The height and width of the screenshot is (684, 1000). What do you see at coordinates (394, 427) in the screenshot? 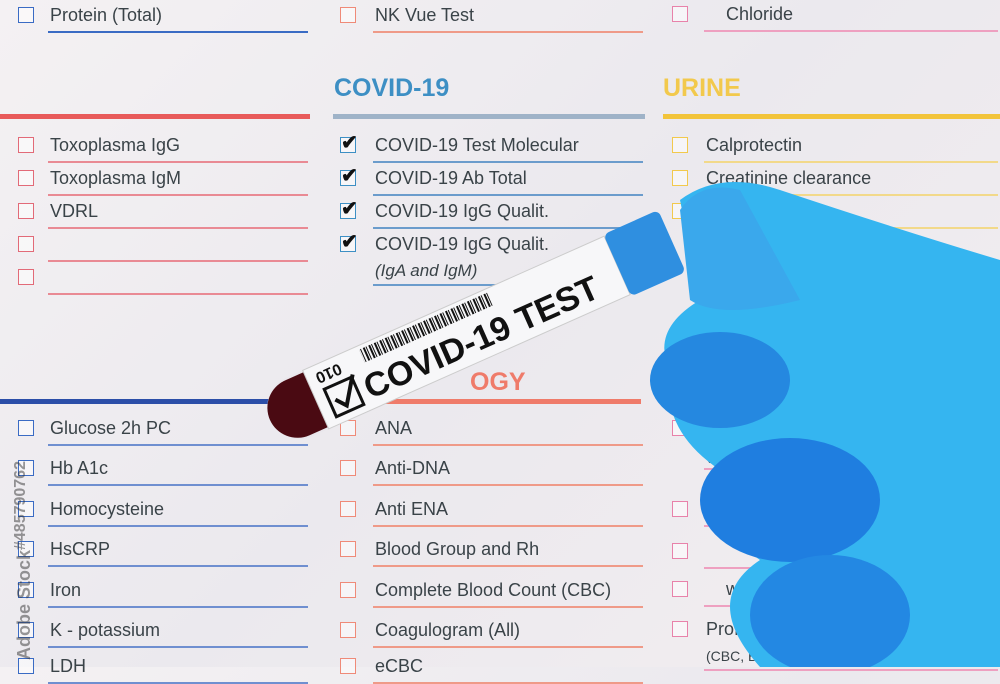
I see `test-item-label: ANA` at bounding box center [394, 427].